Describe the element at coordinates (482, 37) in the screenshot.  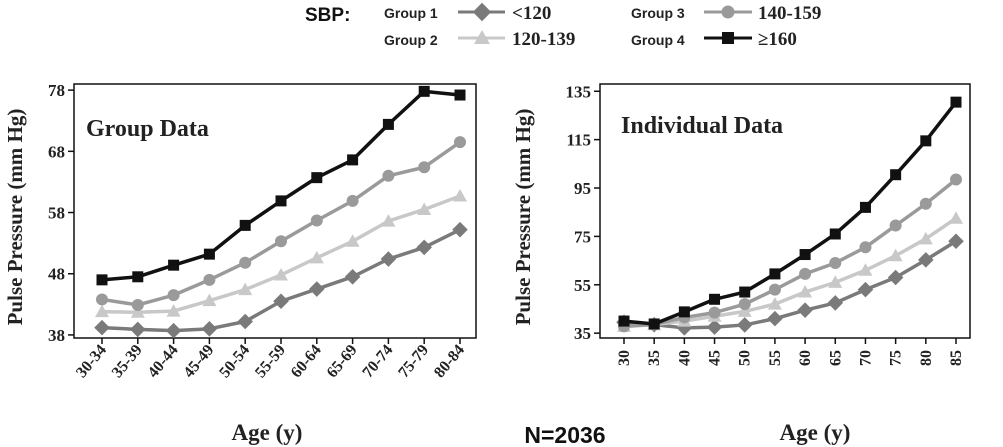
I see `legend-group-2-triangle-marker` at that location.